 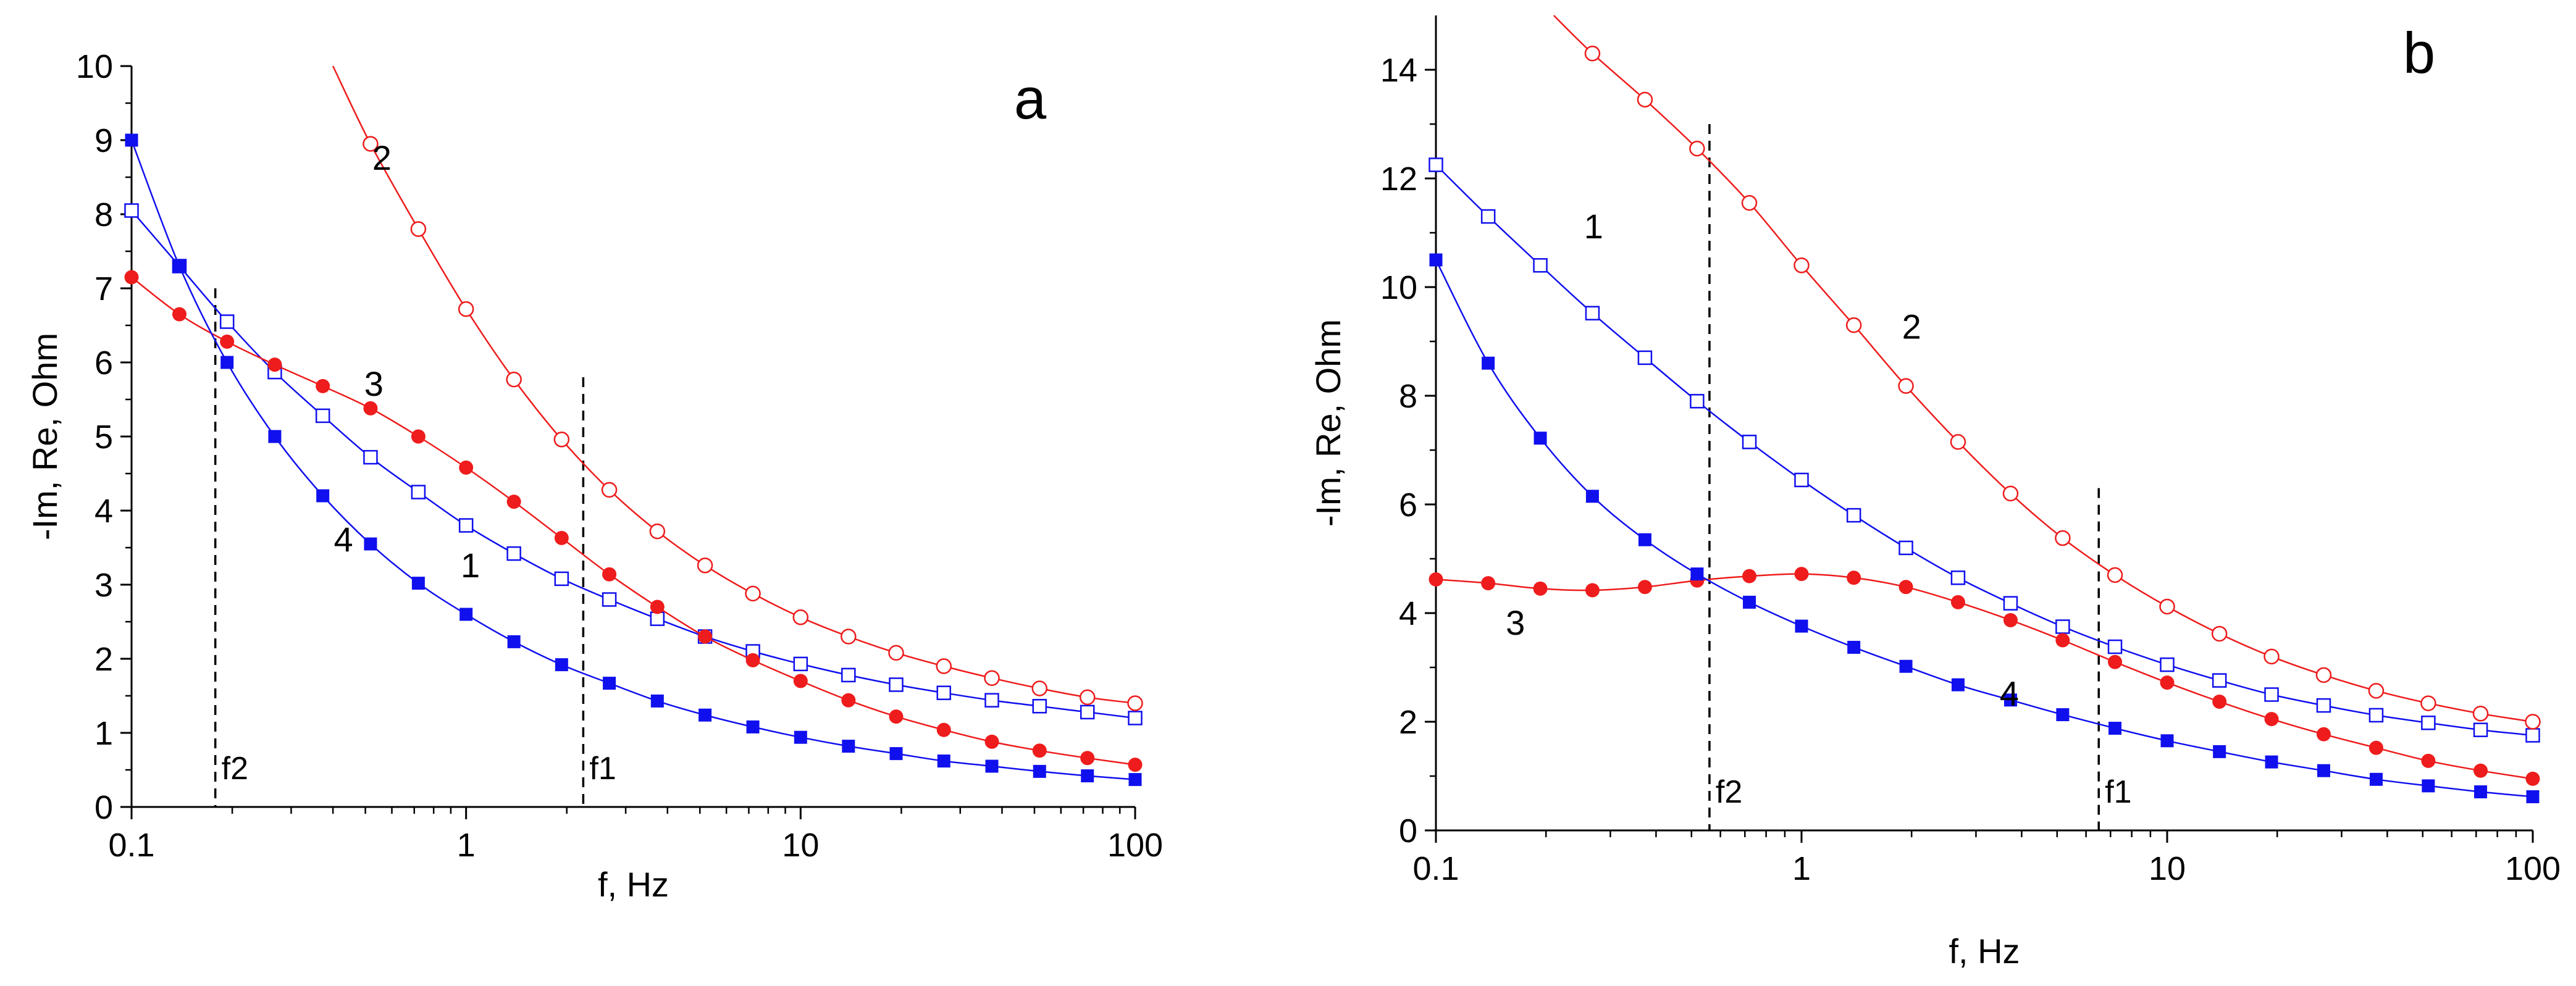 What do you see at coordinates (800, 846) in the screenshot?
I see `x-tick-label: 10` at bounding box center [800, 846].